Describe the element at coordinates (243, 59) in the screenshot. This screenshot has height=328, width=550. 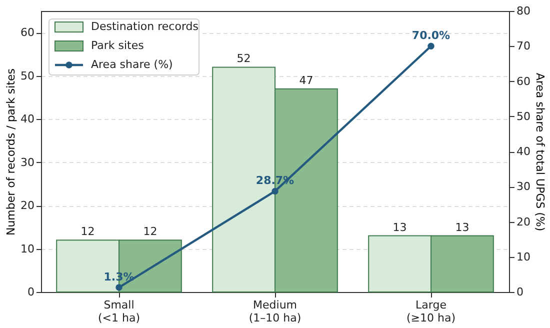
I see `data-label: 52` at that location.